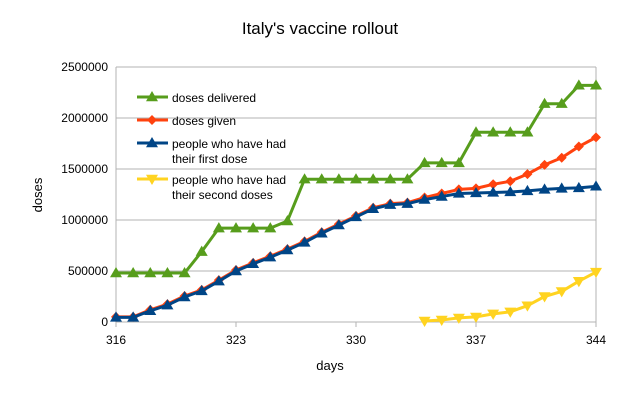 Image resolution: width=642 pixels, height=408 pixels. Describe the element at coordinates (84, 169) in the screenshot. I see `y-tick-label: 1500000` at that location.